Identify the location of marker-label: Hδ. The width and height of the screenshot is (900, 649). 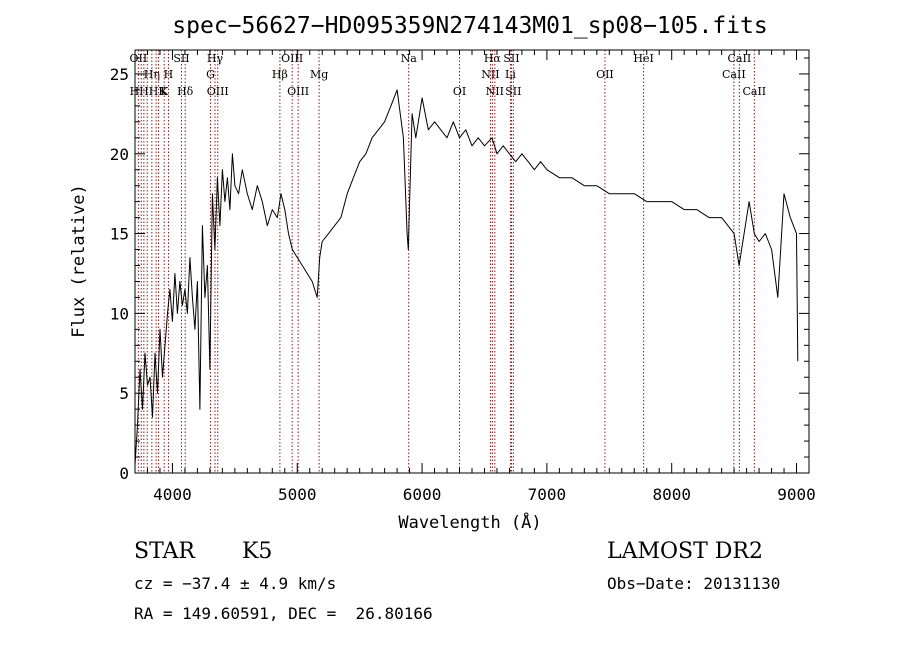
(185, 91).